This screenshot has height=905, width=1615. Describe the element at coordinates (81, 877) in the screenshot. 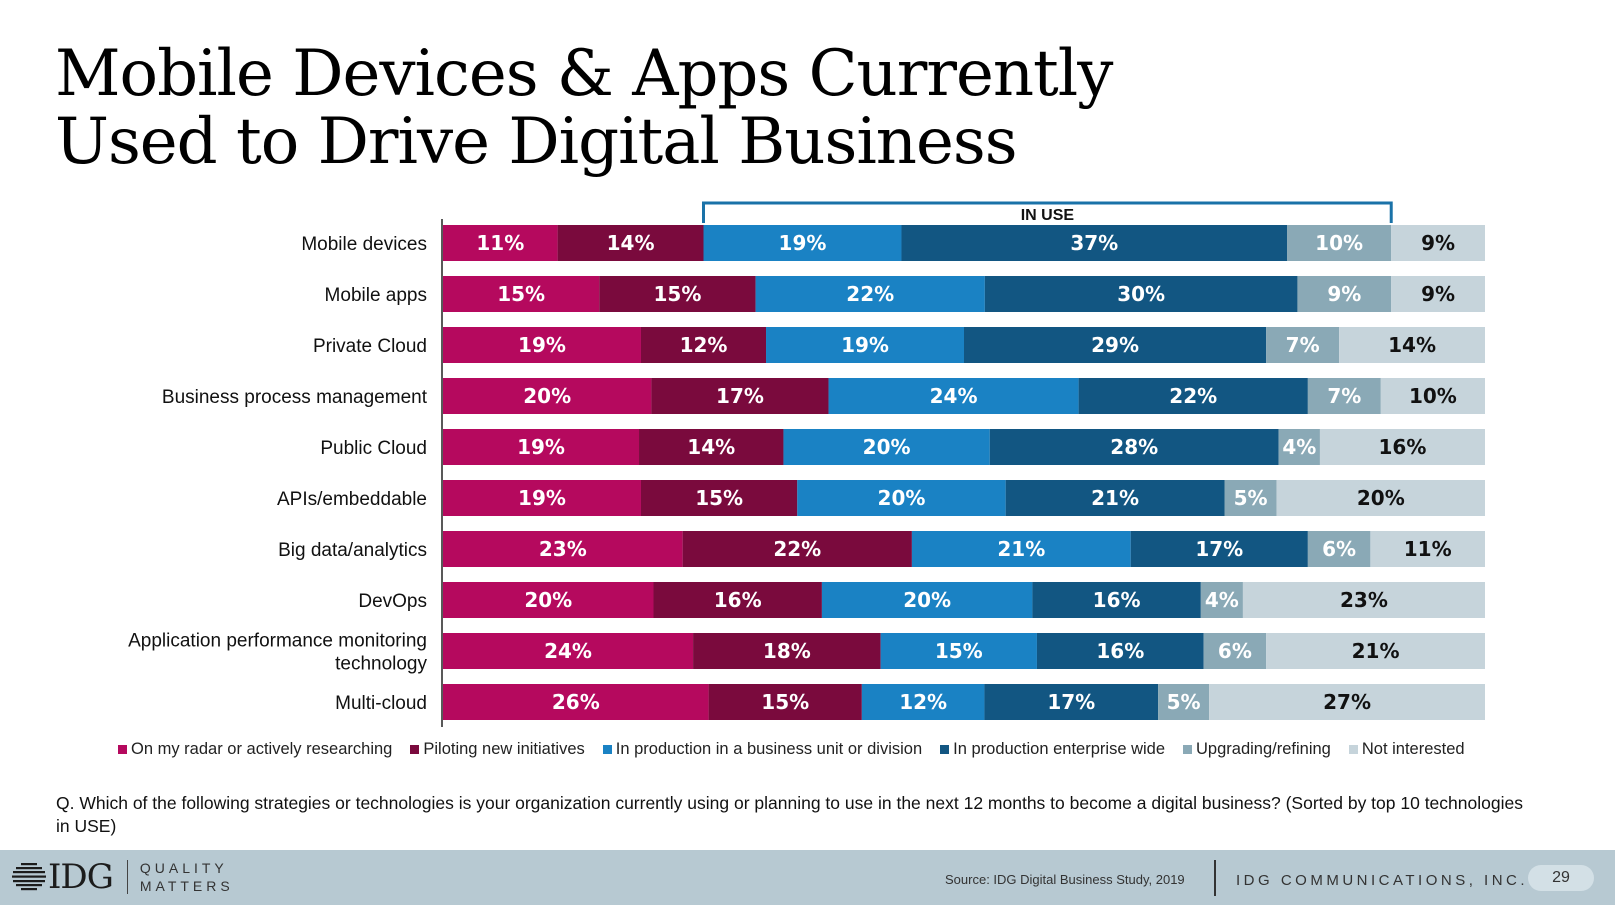

I see `logo-wordmark: IDG` at that location.